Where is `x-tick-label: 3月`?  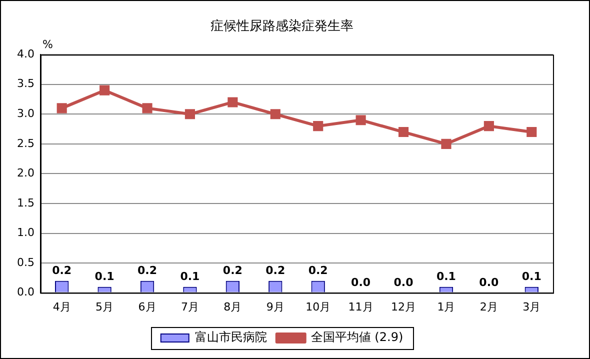
x-tick-label: 3月 is located at coordinates (531, 307).